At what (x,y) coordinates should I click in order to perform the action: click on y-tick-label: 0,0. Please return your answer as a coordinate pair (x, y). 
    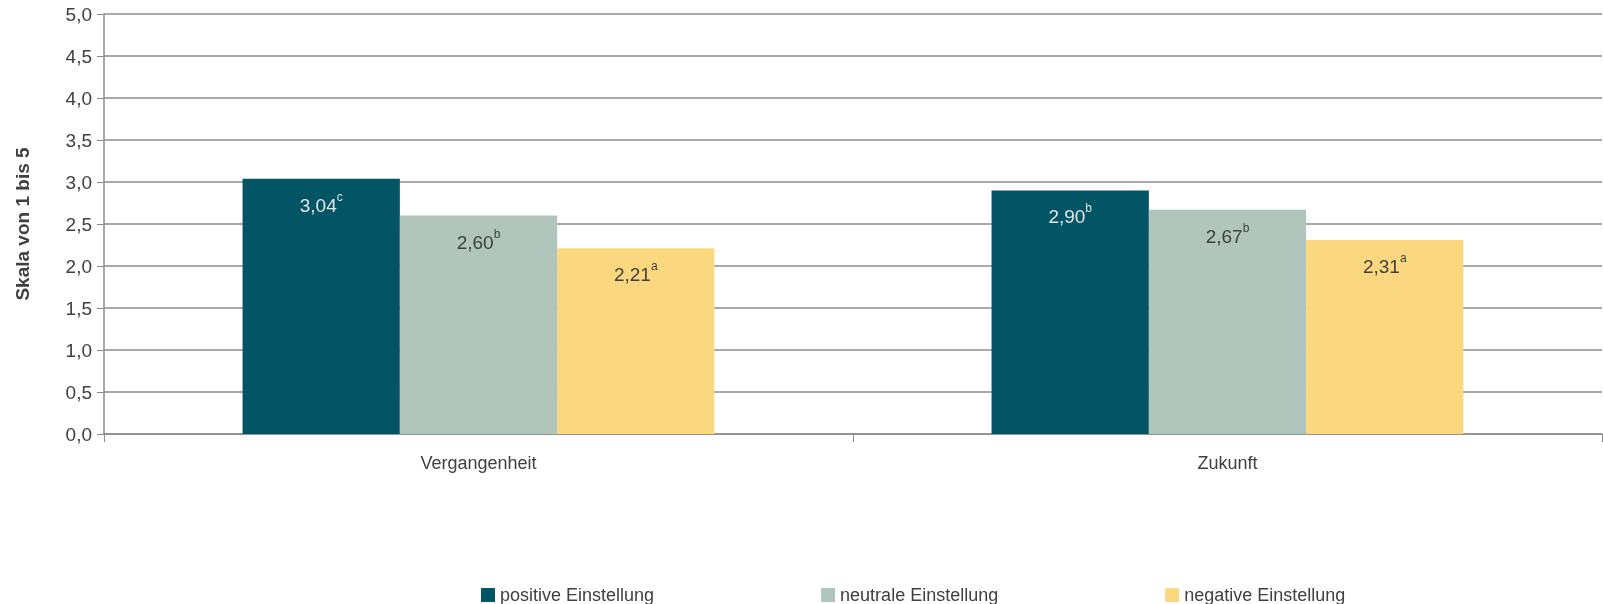
    Looking at the image, I should click on (78, 434).